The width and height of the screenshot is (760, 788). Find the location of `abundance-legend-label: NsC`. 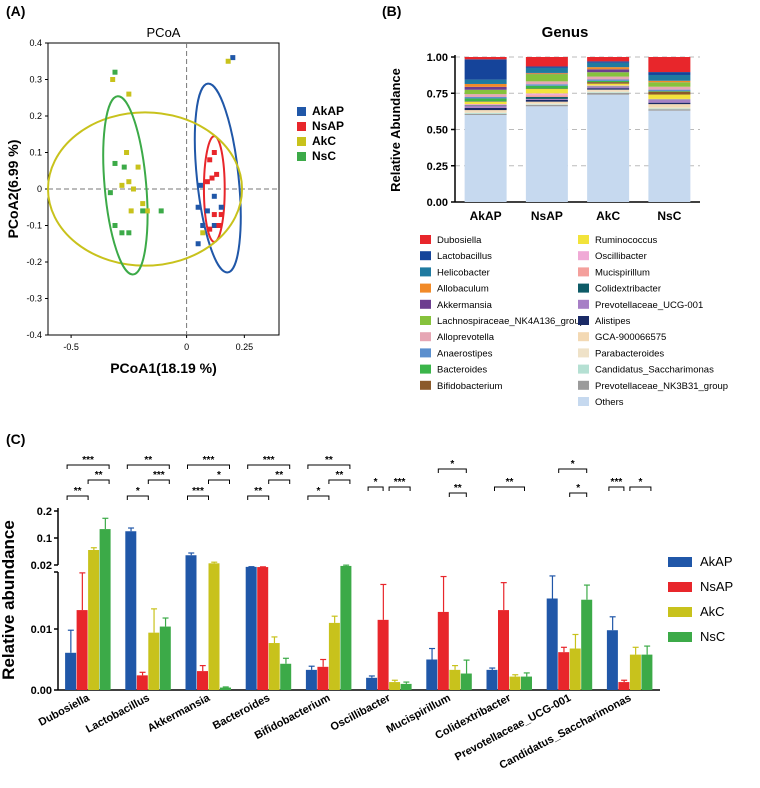

abundance-legend-label: NsC is located at coordinates (712, 636).